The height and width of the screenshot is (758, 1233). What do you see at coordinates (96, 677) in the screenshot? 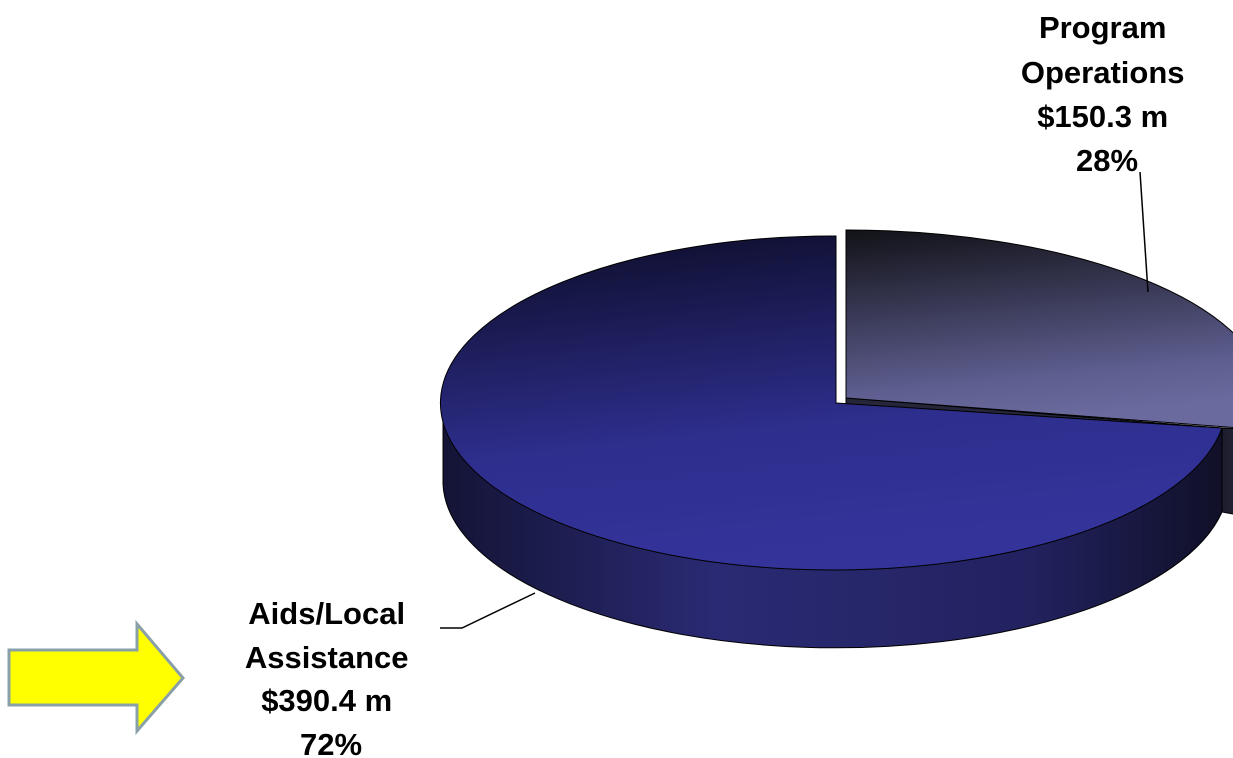
I see `yellow-arrow-icon` at bounding box center [96, 677].